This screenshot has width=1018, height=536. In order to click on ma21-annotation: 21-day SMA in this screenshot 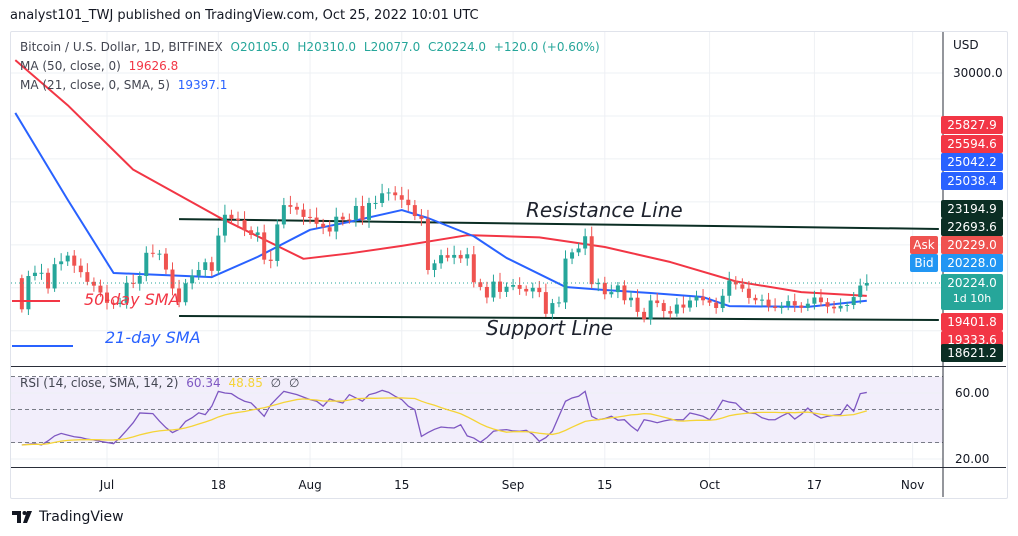, I will do `click(153, 337)`.